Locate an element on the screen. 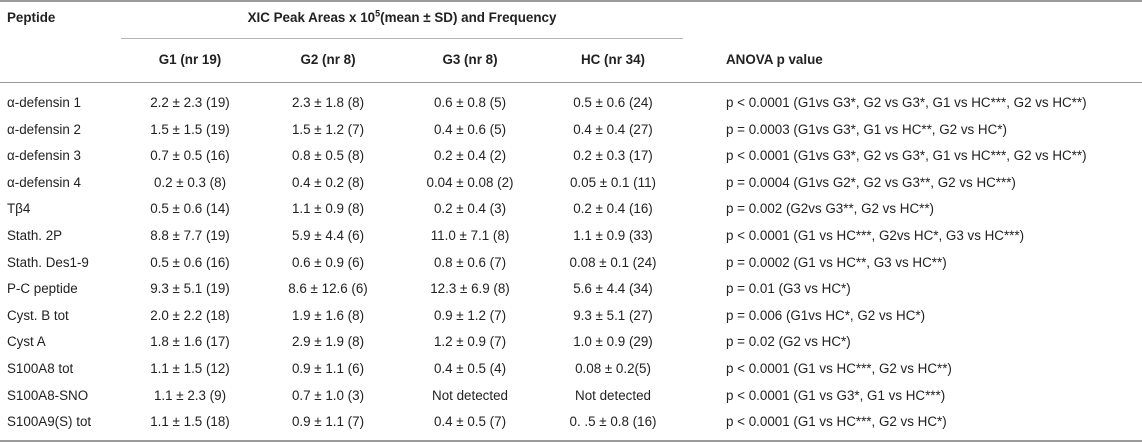  table-top-rule is located at coordinates (571, 1).